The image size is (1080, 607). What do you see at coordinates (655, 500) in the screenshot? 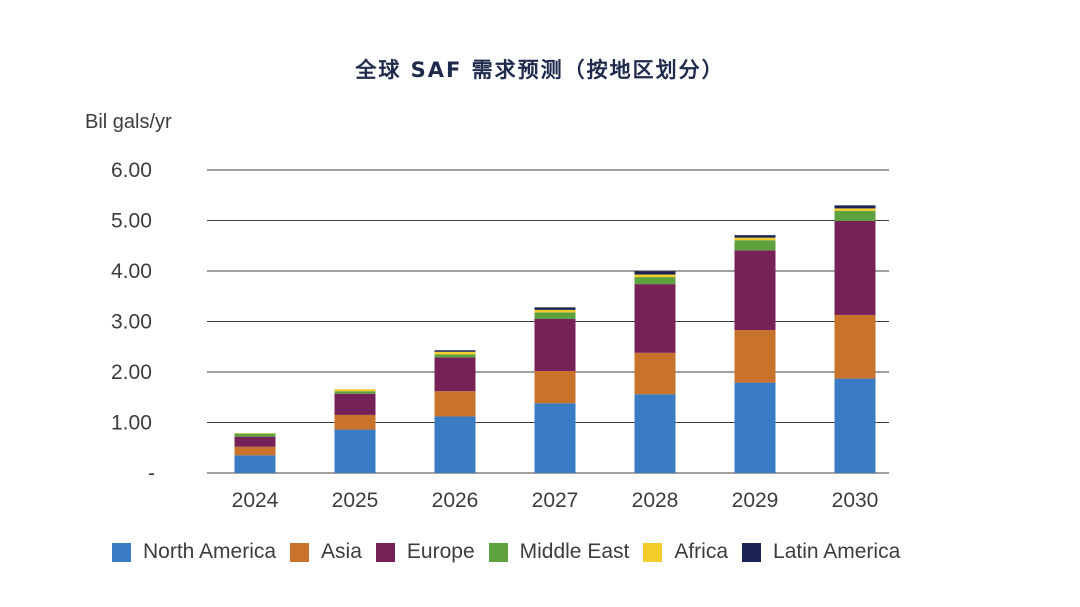
I see `x-tick-label: 2028` at bounding box center [655, 500].